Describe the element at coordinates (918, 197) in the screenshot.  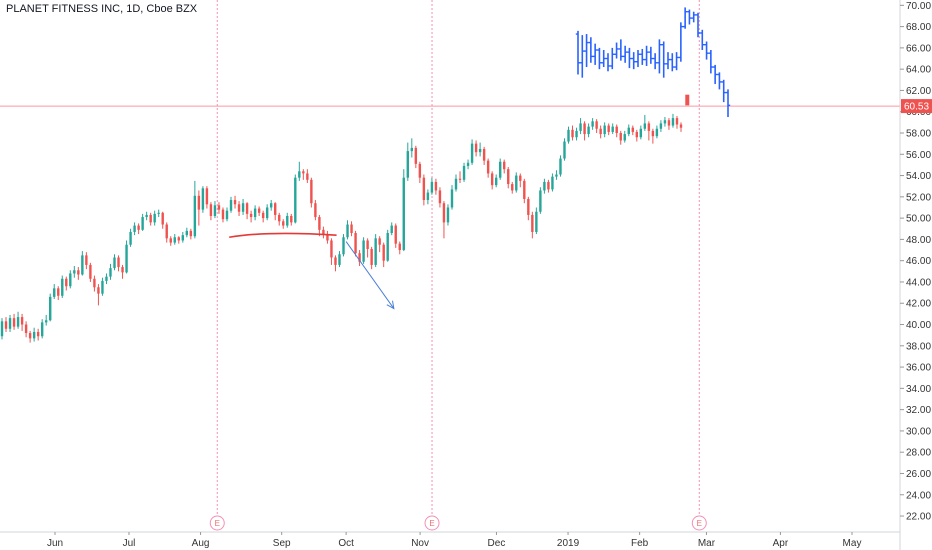
I see `price-tick-label: 52.00` at that location.